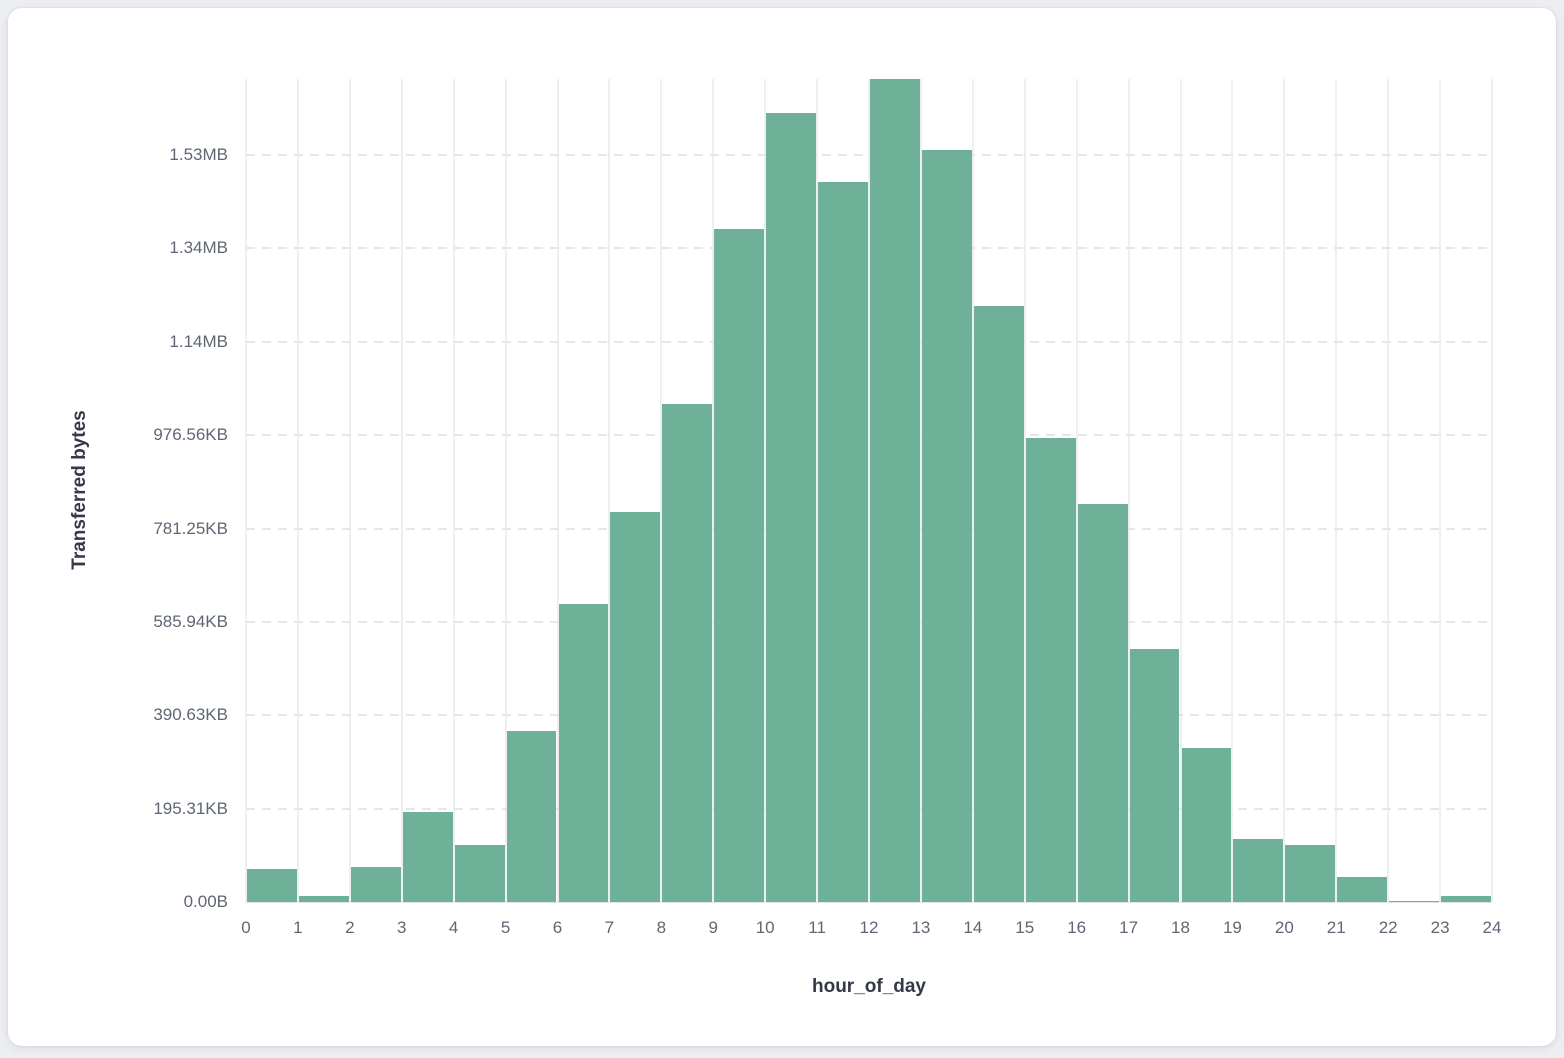  What do you see at coordinates (198, 248) in the screenshot?
I see `y-tick-label: 1.34MB` at bounding box center [198, 248].